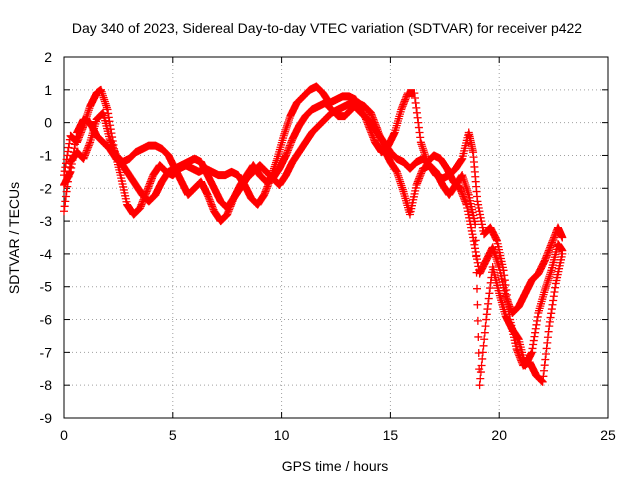  Describe the element at coordinates (173, 435) in the screenshot. I see `x-tick-label: 5` at that location.